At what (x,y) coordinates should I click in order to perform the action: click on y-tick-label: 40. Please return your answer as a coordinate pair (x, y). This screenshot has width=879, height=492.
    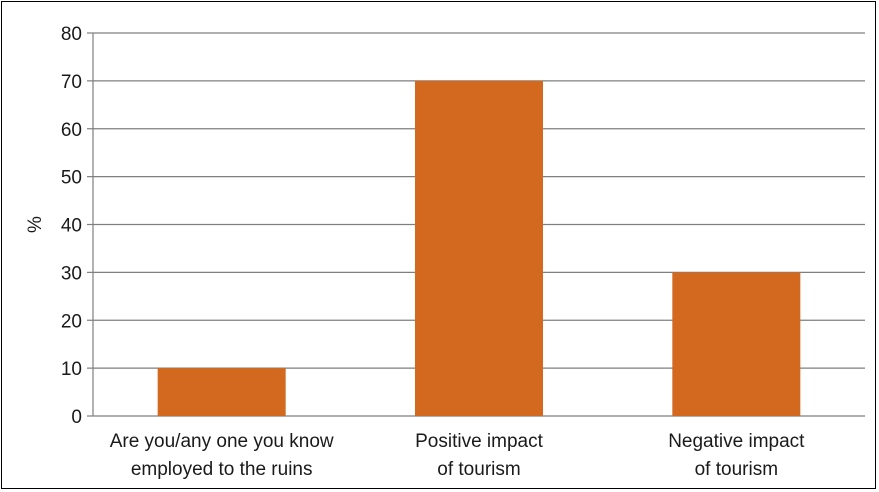
    Looking at the image, I should click on (71, 226).